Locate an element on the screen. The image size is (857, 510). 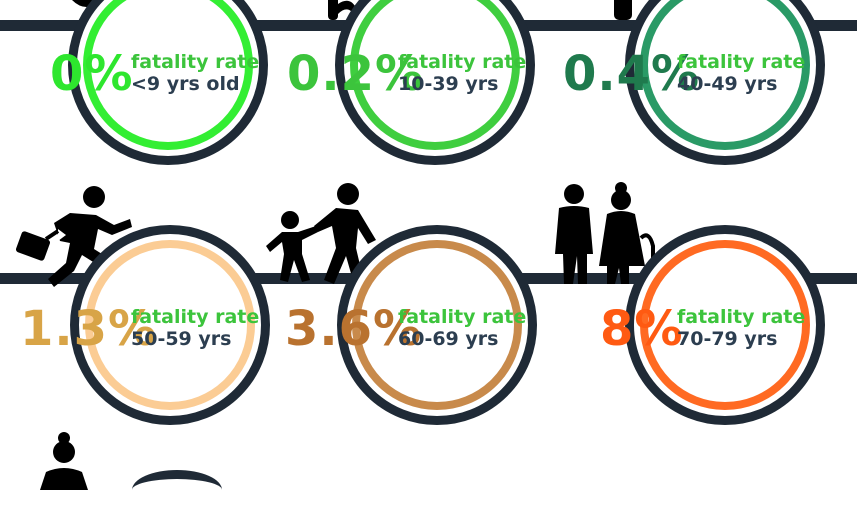
stat-label-2: fatality rate 10-39 yrs is located at coordinates (462, 73).